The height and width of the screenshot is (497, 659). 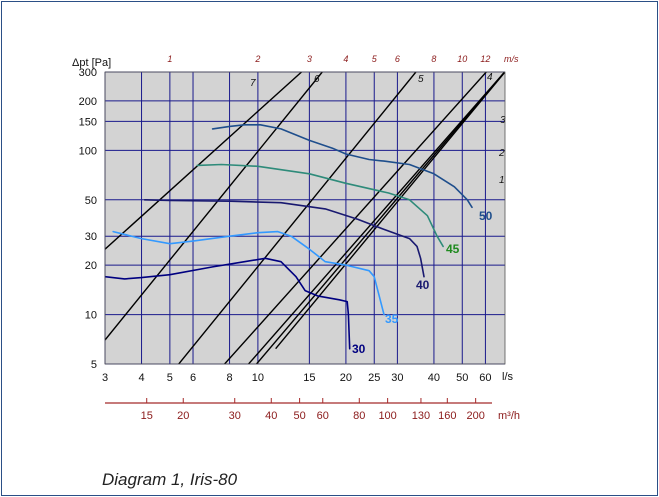 What do you see at coordinates (375, 59) in the screenshot?
I see `velocity-tick-label: 5` at bounding box center [375, 59].